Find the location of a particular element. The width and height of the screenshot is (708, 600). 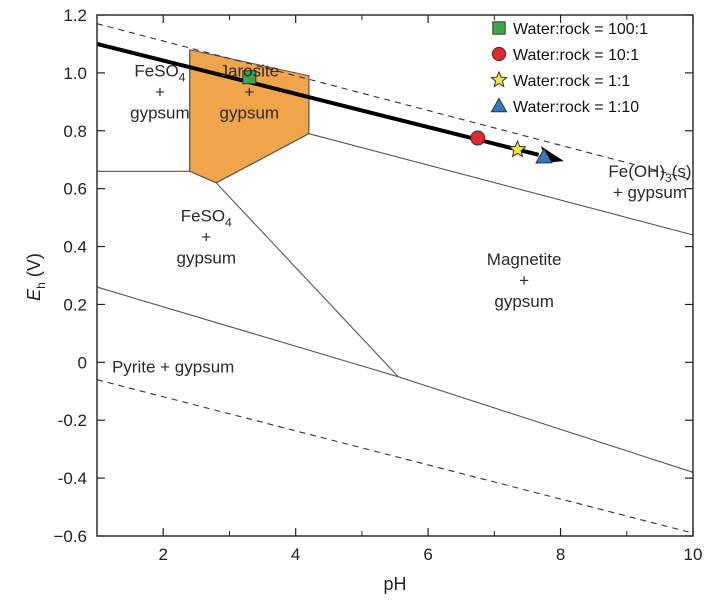

y-tick-label: -0.4 is located at coordinates (72, 478).